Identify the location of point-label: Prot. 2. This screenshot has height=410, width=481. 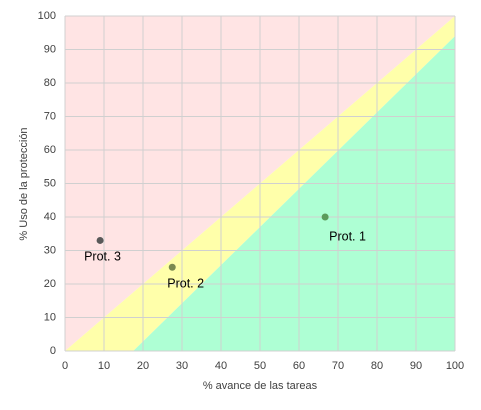
(185, 284).